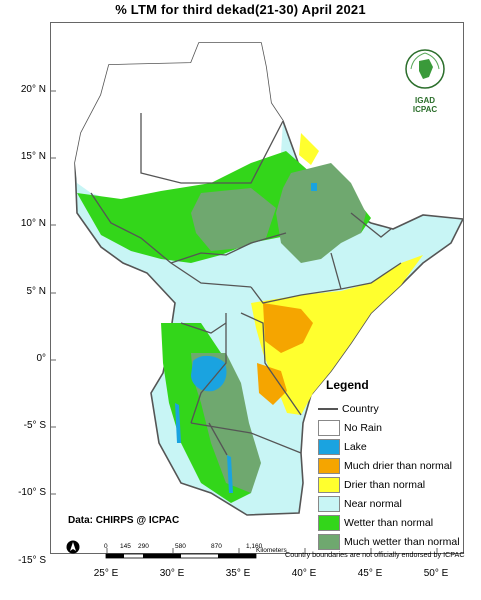 This screenshot has width=481, height=600. What do you see at coordinates (436, 573) in the screenshot?
I see `lon-label-50e: 50° E` at bounding box center [436, 573].